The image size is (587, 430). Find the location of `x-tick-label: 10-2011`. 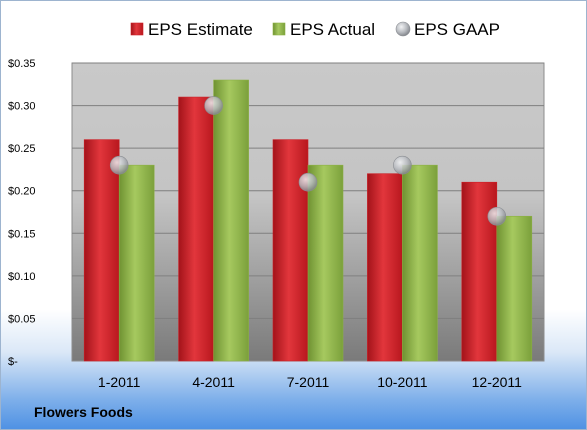

x-tick-label: 10-2011 is located at coordinates (402, 382).